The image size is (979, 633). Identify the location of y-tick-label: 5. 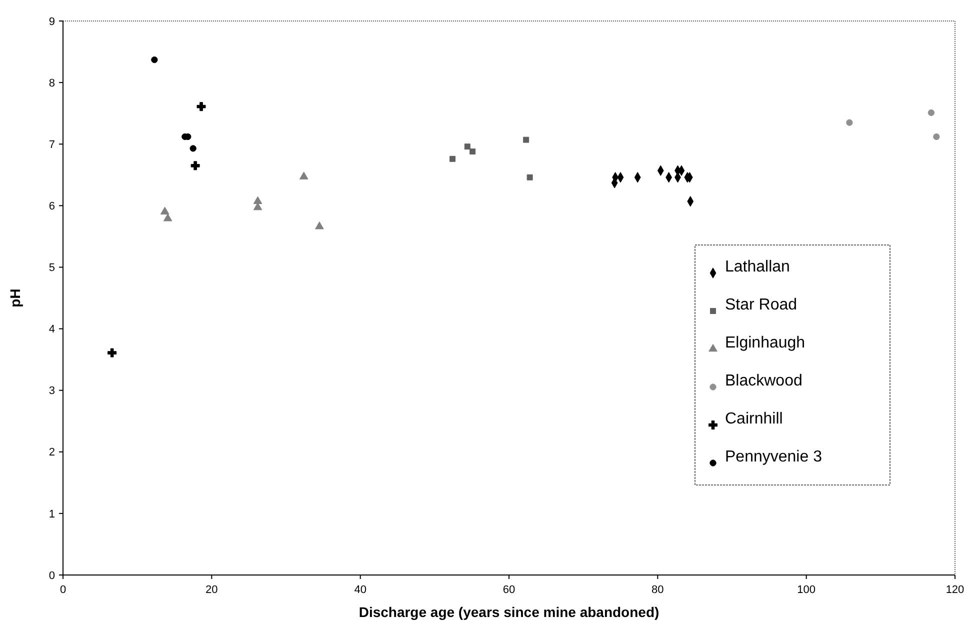
(51, 268).